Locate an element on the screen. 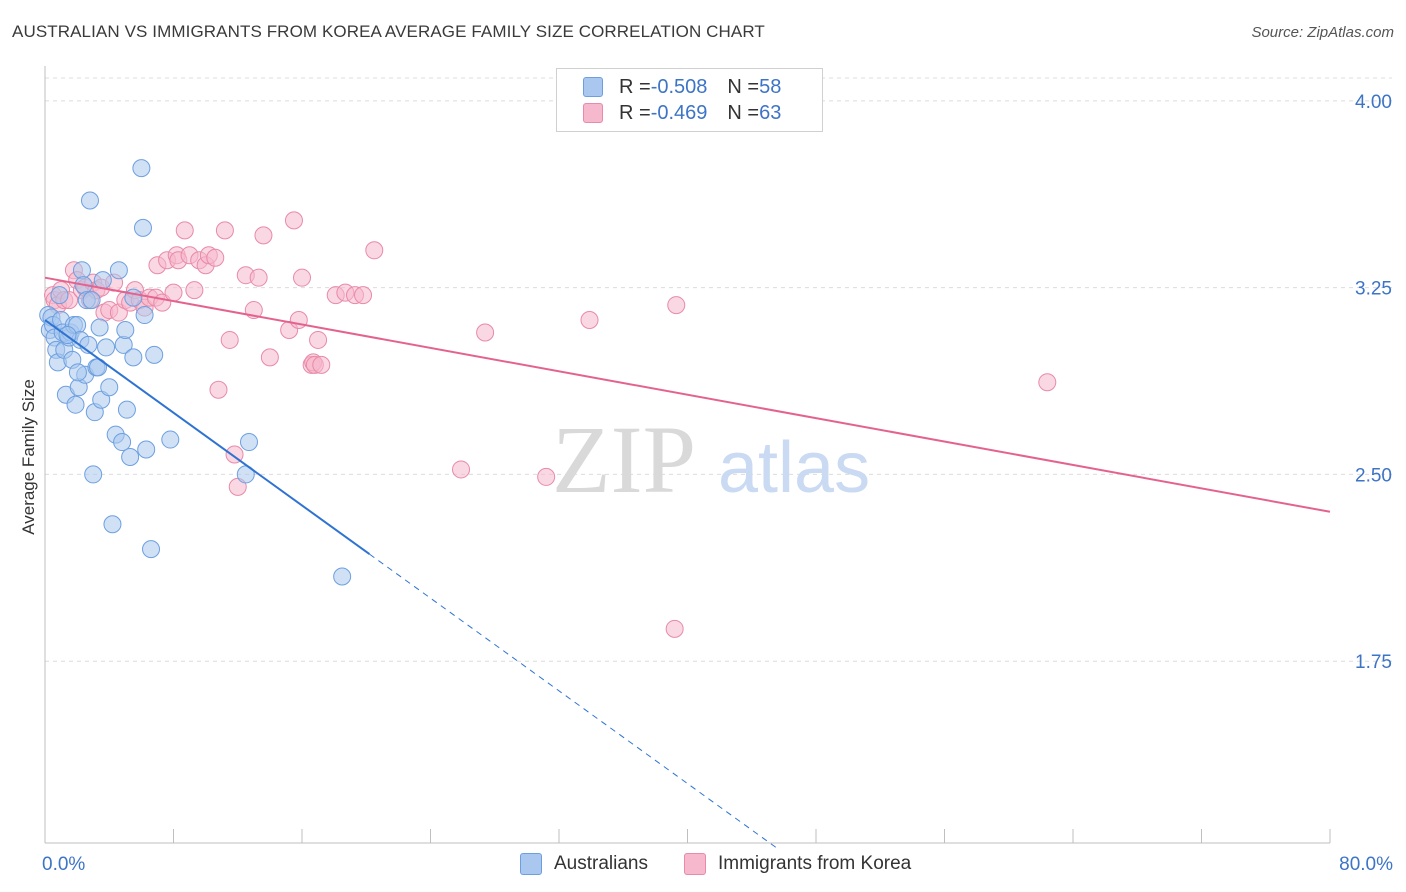 The image size is (1406, 892). legend-n-value-korea: 63 is located at coordinates (770, 112).